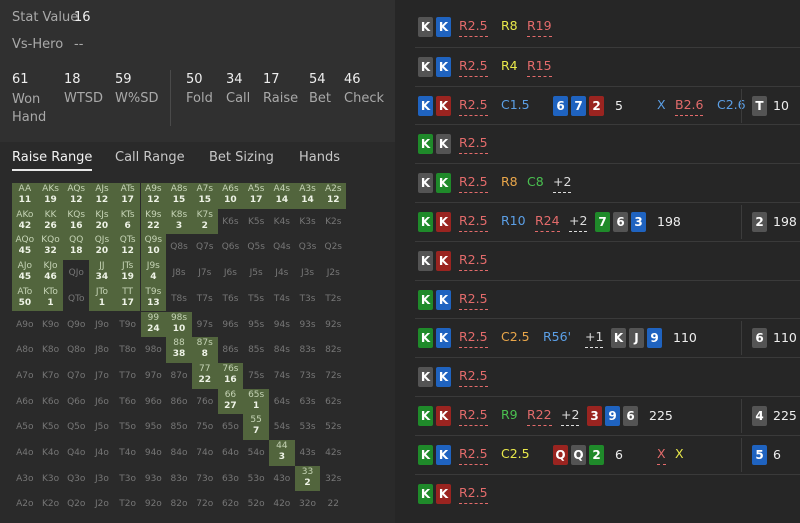  What do you see at coordinates (308, 427) in the screenshot?
I see `range-cell: 53s` at bounding box center [308, 427].